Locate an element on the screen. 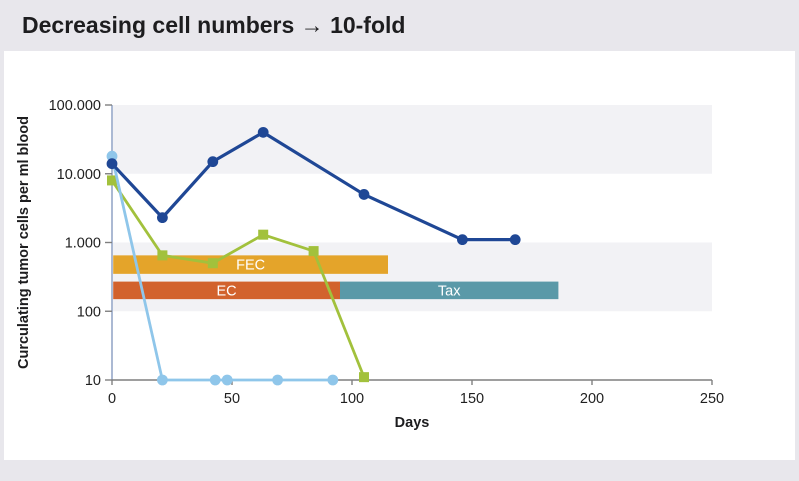  treatment-bar-label-fec: FEC is located at coordinates (250, 266).